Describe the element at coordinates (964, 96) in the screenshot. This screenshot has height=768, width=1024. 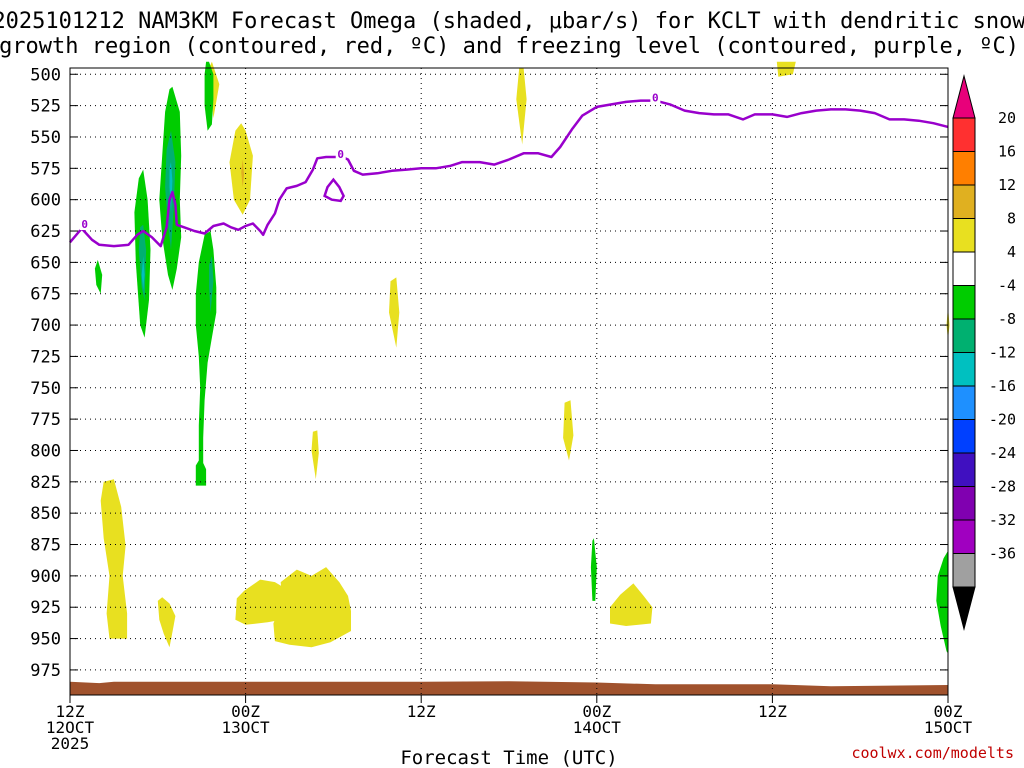
I see `colorbar-top-arrow` at that location.